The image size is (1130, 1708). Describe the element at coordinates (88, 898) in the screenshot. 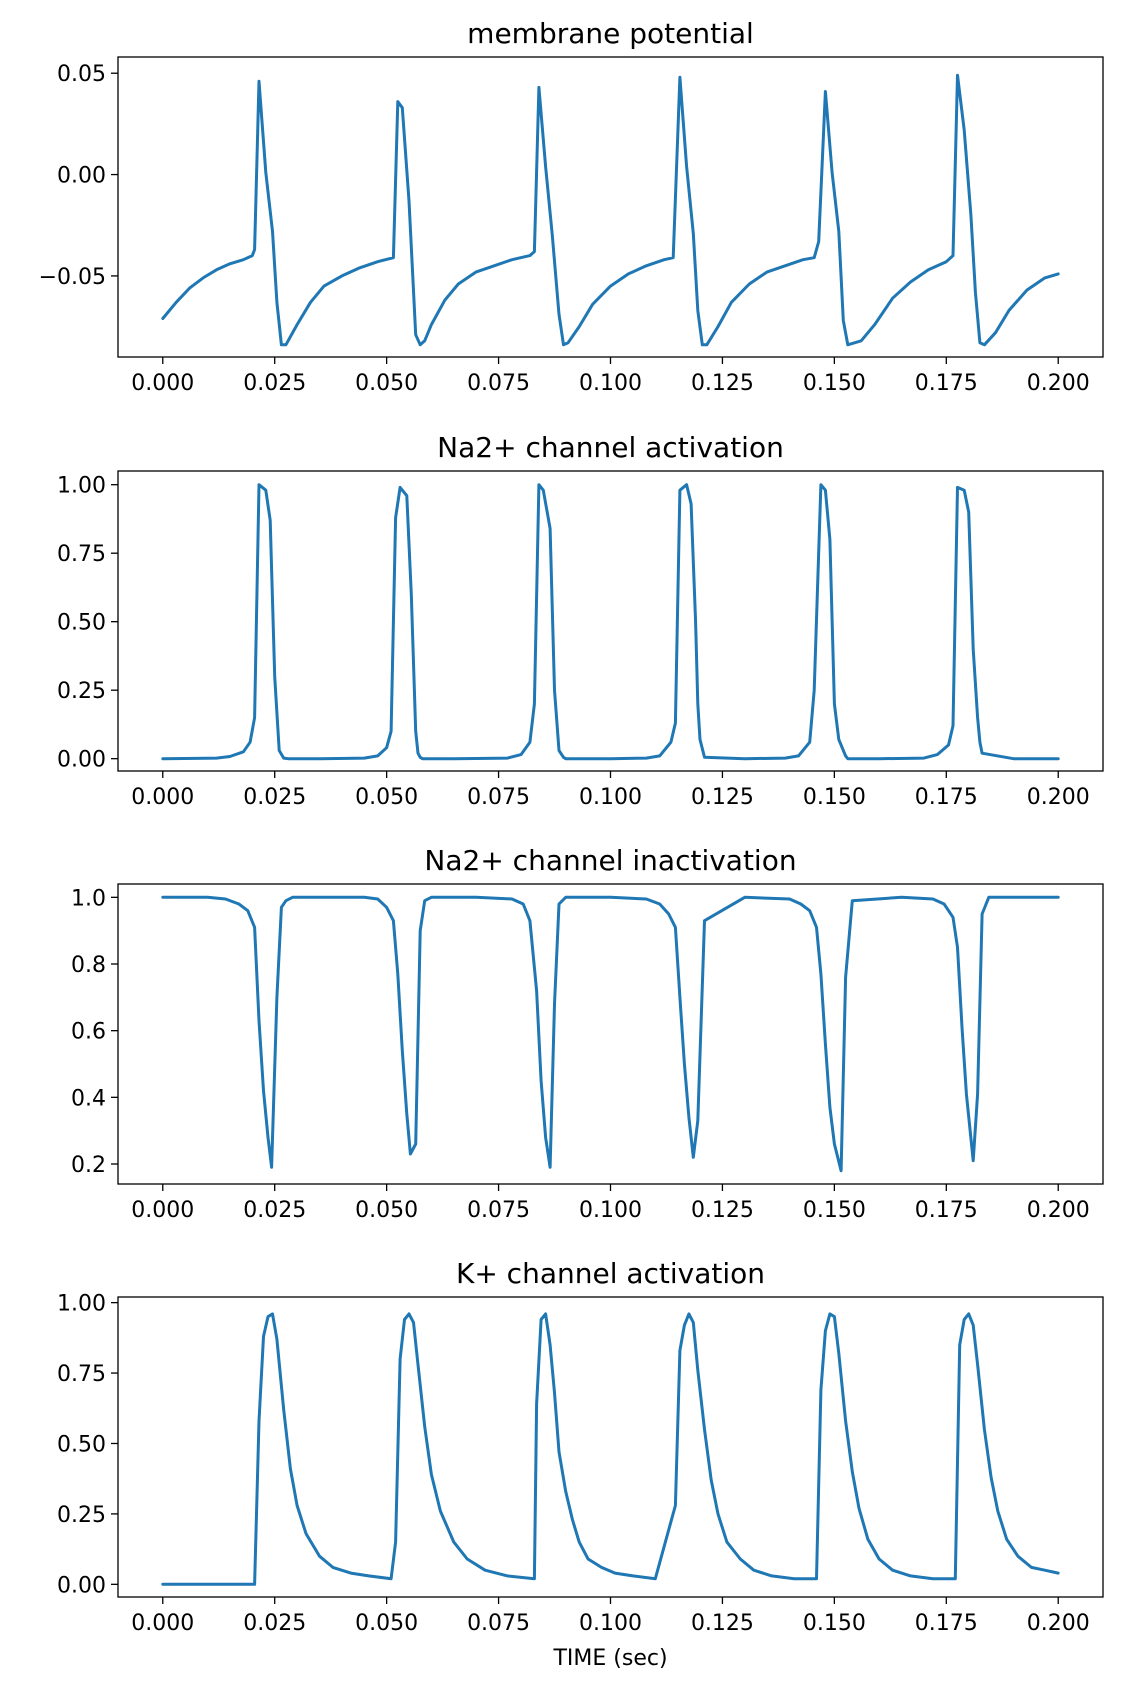

I see `y-tick-label: 1.0` at that location.